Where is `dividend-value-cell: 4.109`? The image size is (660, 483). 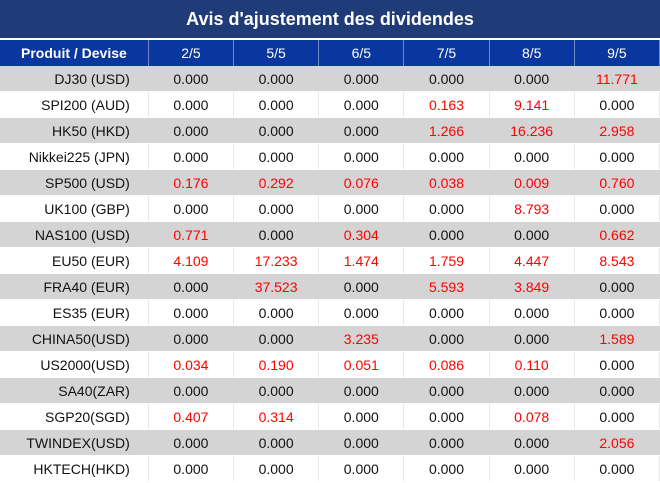 dividend-value-cell: 4.109 is located at coordinates (191, 260).